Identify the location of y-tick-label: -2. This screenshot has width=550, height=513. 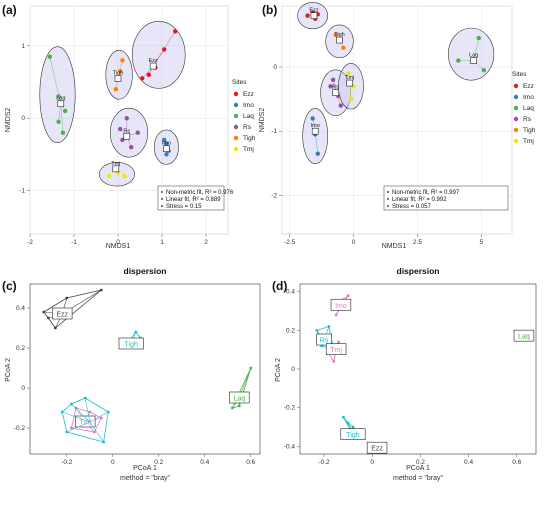
(274, 195).